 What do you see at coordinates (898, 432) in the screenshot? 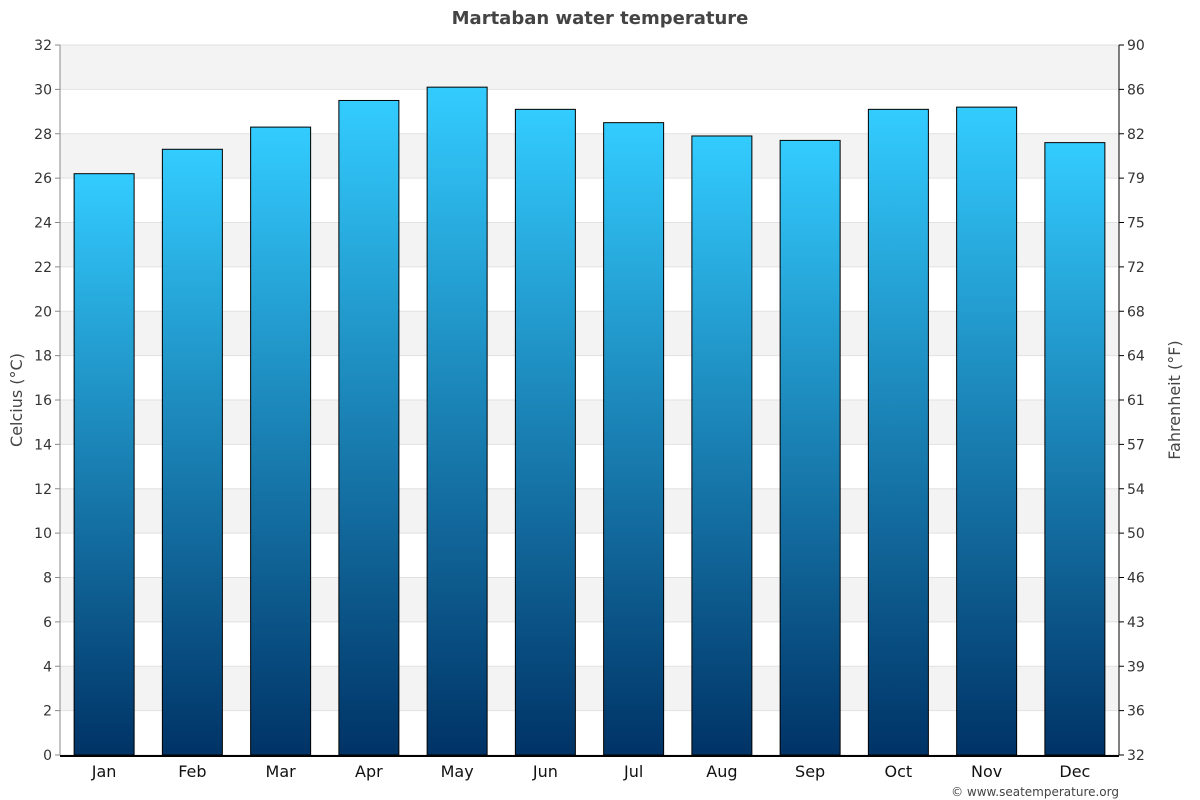
I see `bar-oct` at bounding box center [898, 432].